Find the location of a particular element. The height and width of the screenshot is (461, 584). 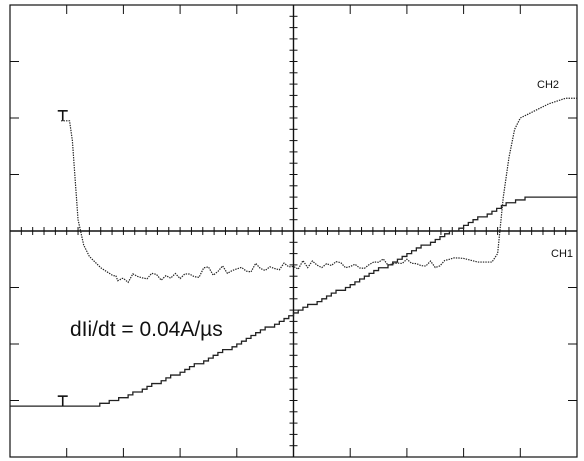

series-label-ch1: CH1 is located at coordinates (562, 254).